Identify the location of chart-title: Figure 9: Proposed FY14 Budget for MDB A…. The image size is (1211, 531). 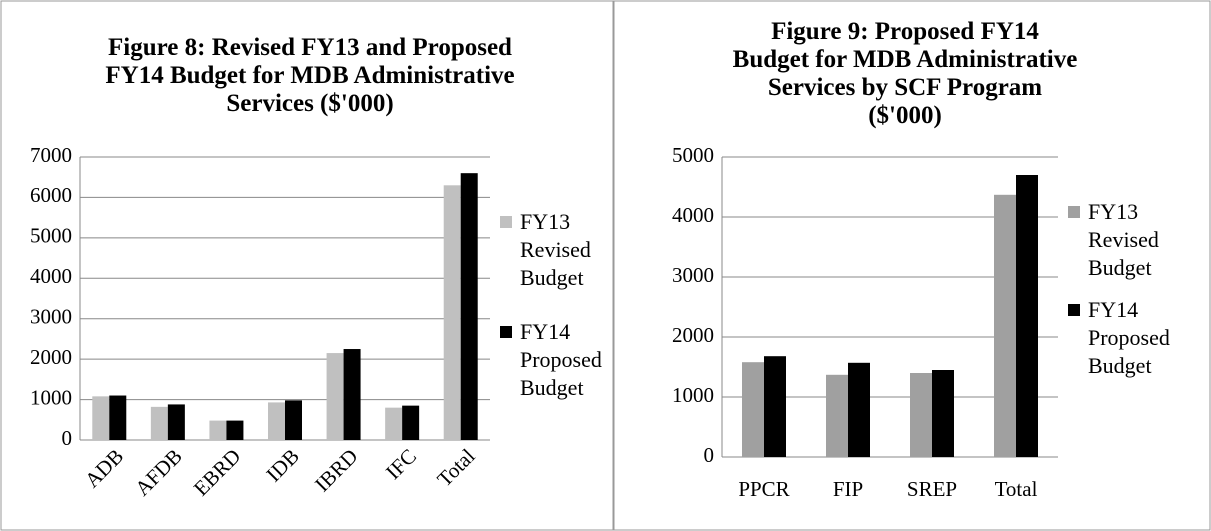
(905, 73).